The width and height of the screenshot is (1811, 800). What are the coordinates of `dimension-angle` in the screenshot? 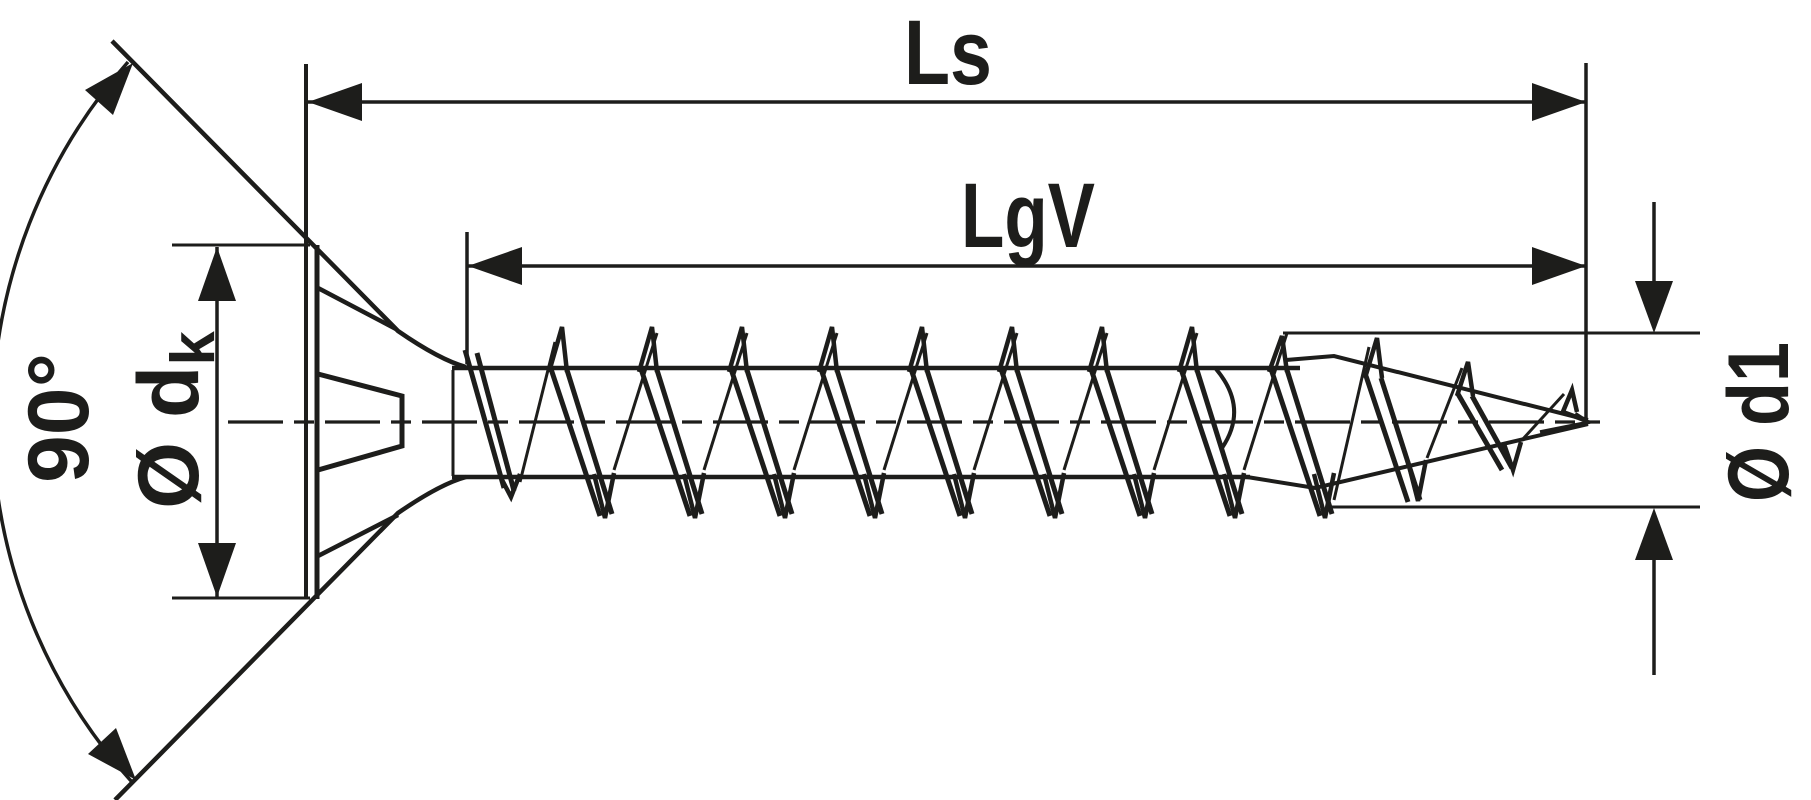 It's located at (68, 422).